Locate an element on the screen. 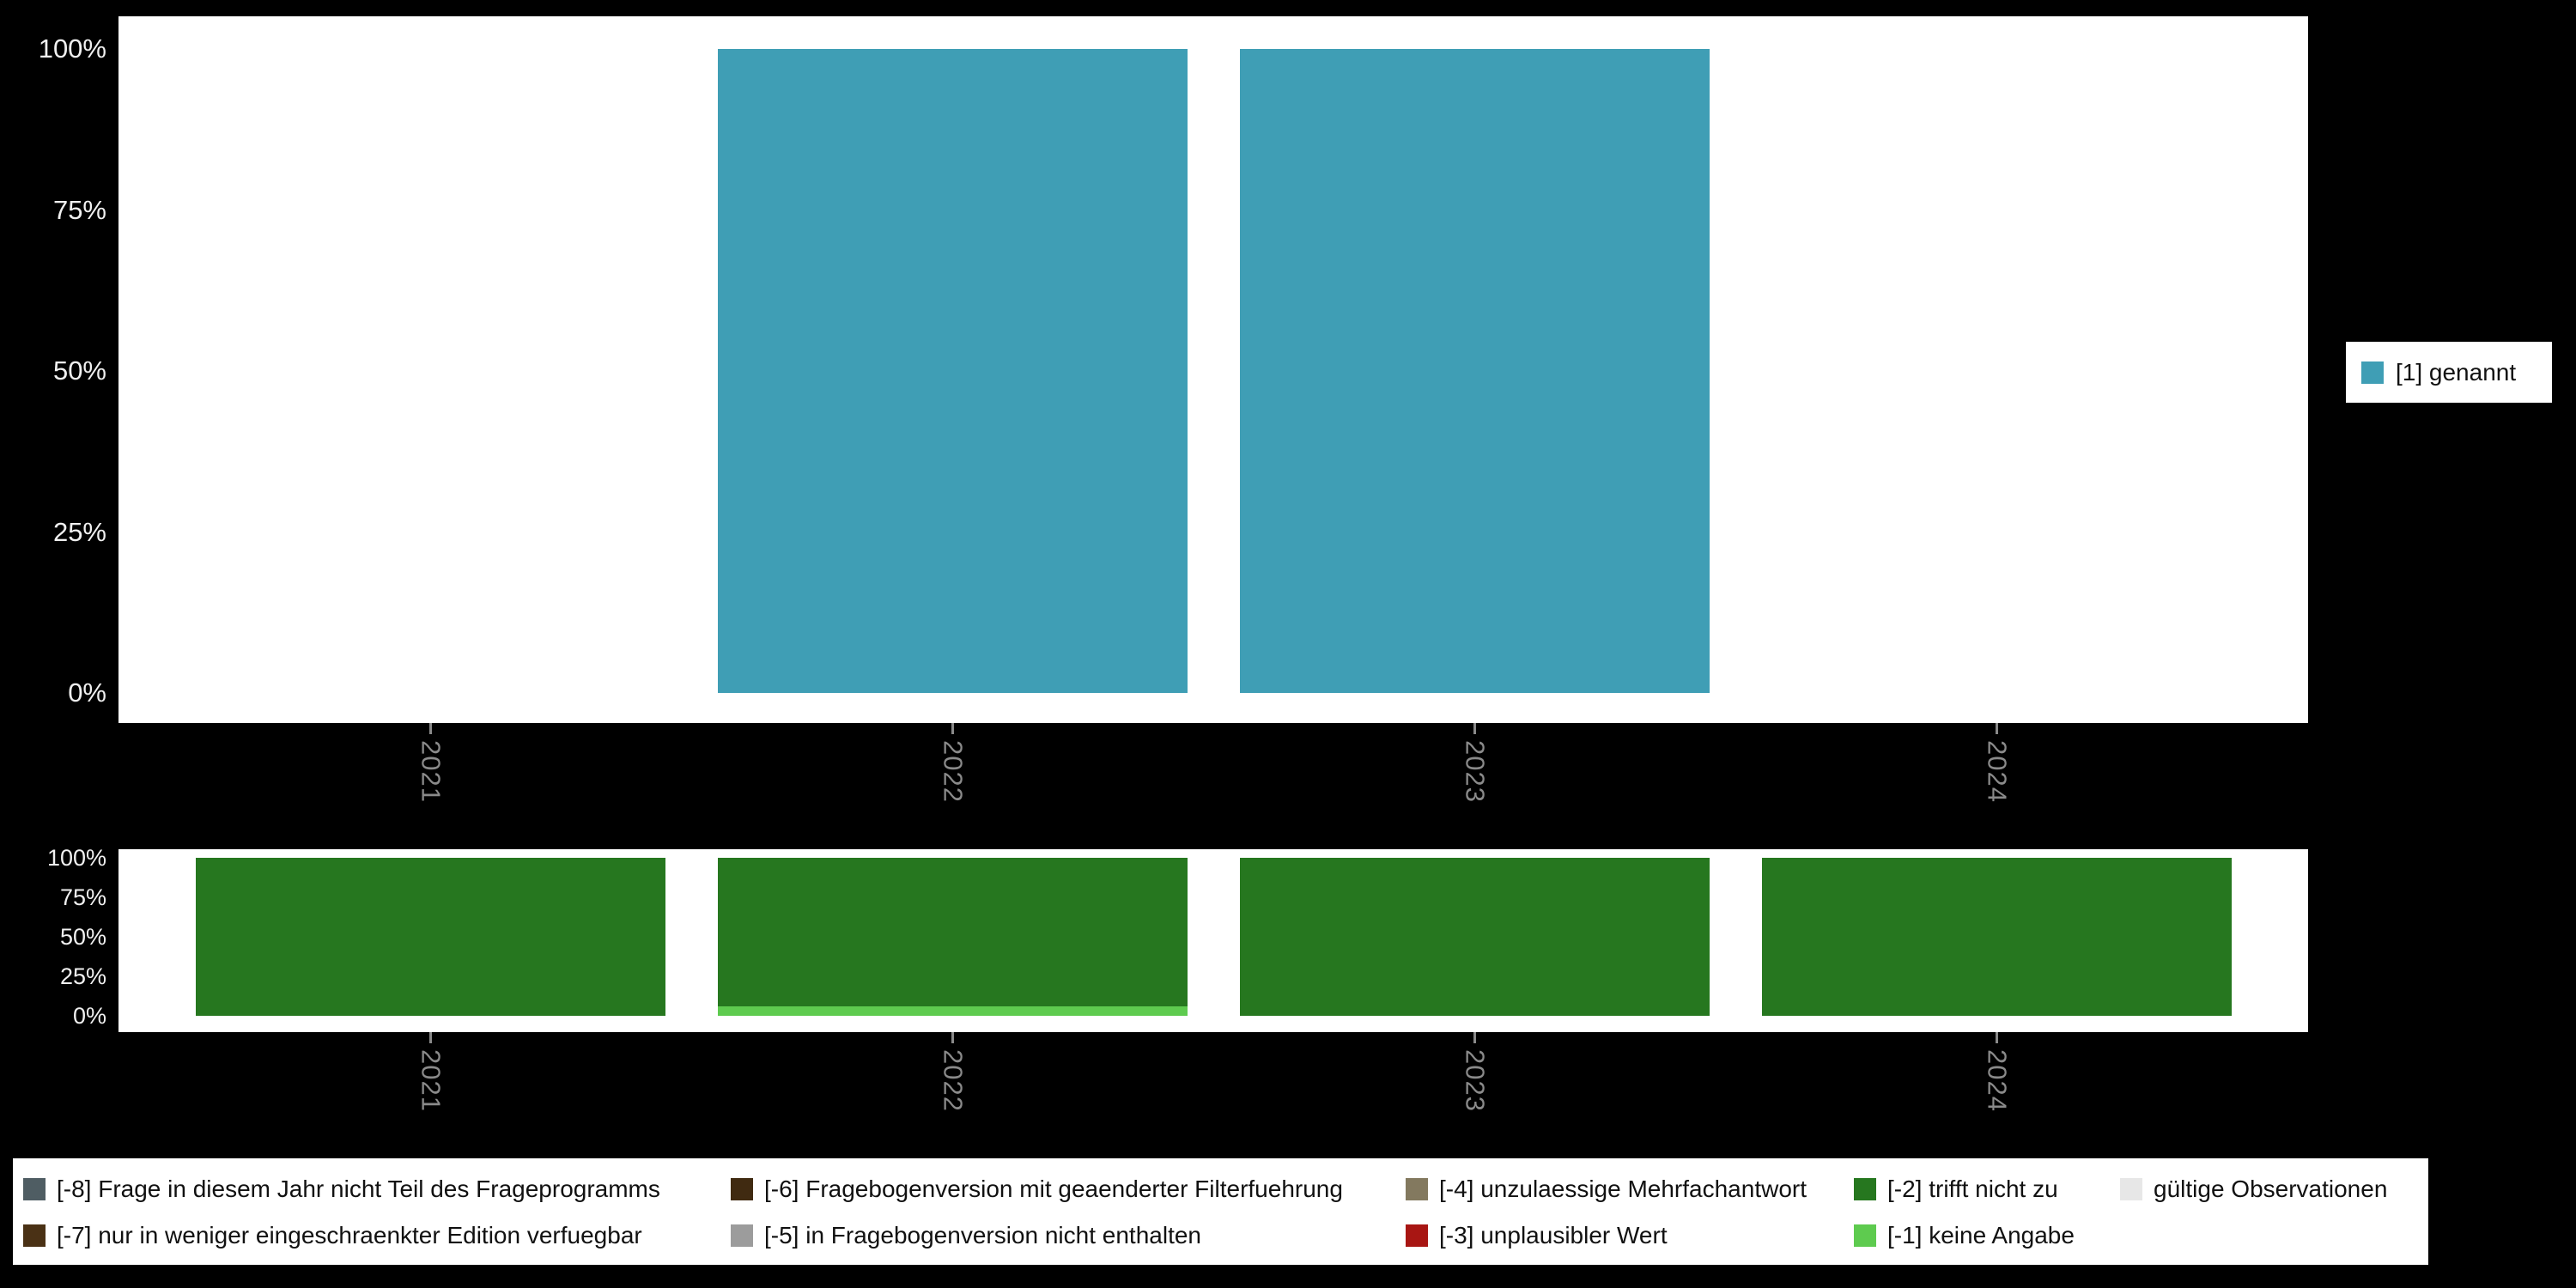  legend-item-0-2: [-4] unzulaessige Mehrfachantwort is located at coordinates (1606, 1189).